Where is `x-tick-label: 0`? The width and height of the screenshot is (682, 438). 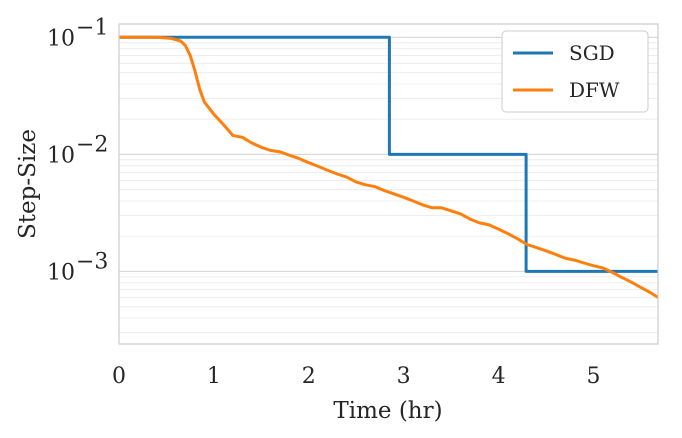
x-tick-label: 0 is located at coordinates (119, 376).